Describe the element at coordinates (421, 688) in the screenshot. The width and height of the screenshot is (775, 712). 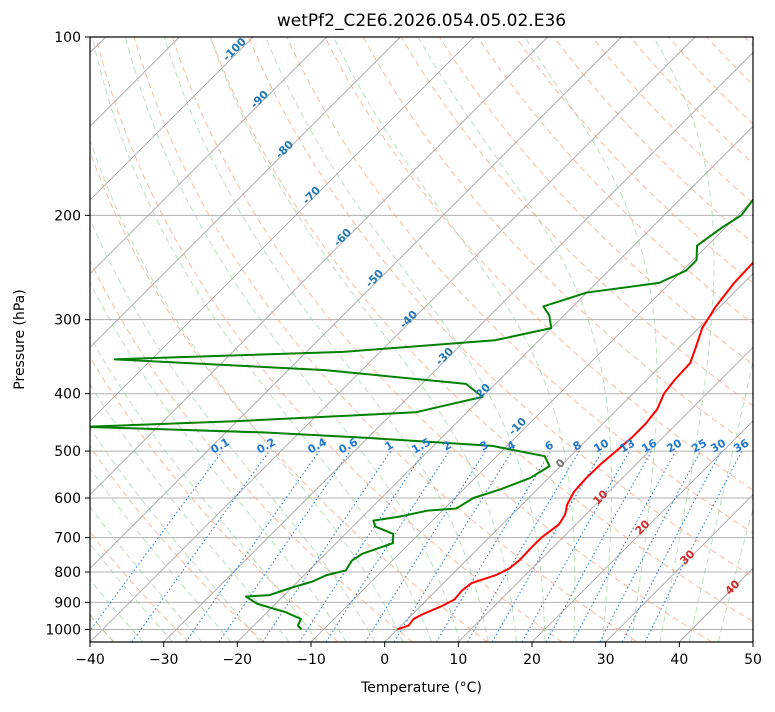
I see `x-axis-label: Temperature (°C)` at that location.